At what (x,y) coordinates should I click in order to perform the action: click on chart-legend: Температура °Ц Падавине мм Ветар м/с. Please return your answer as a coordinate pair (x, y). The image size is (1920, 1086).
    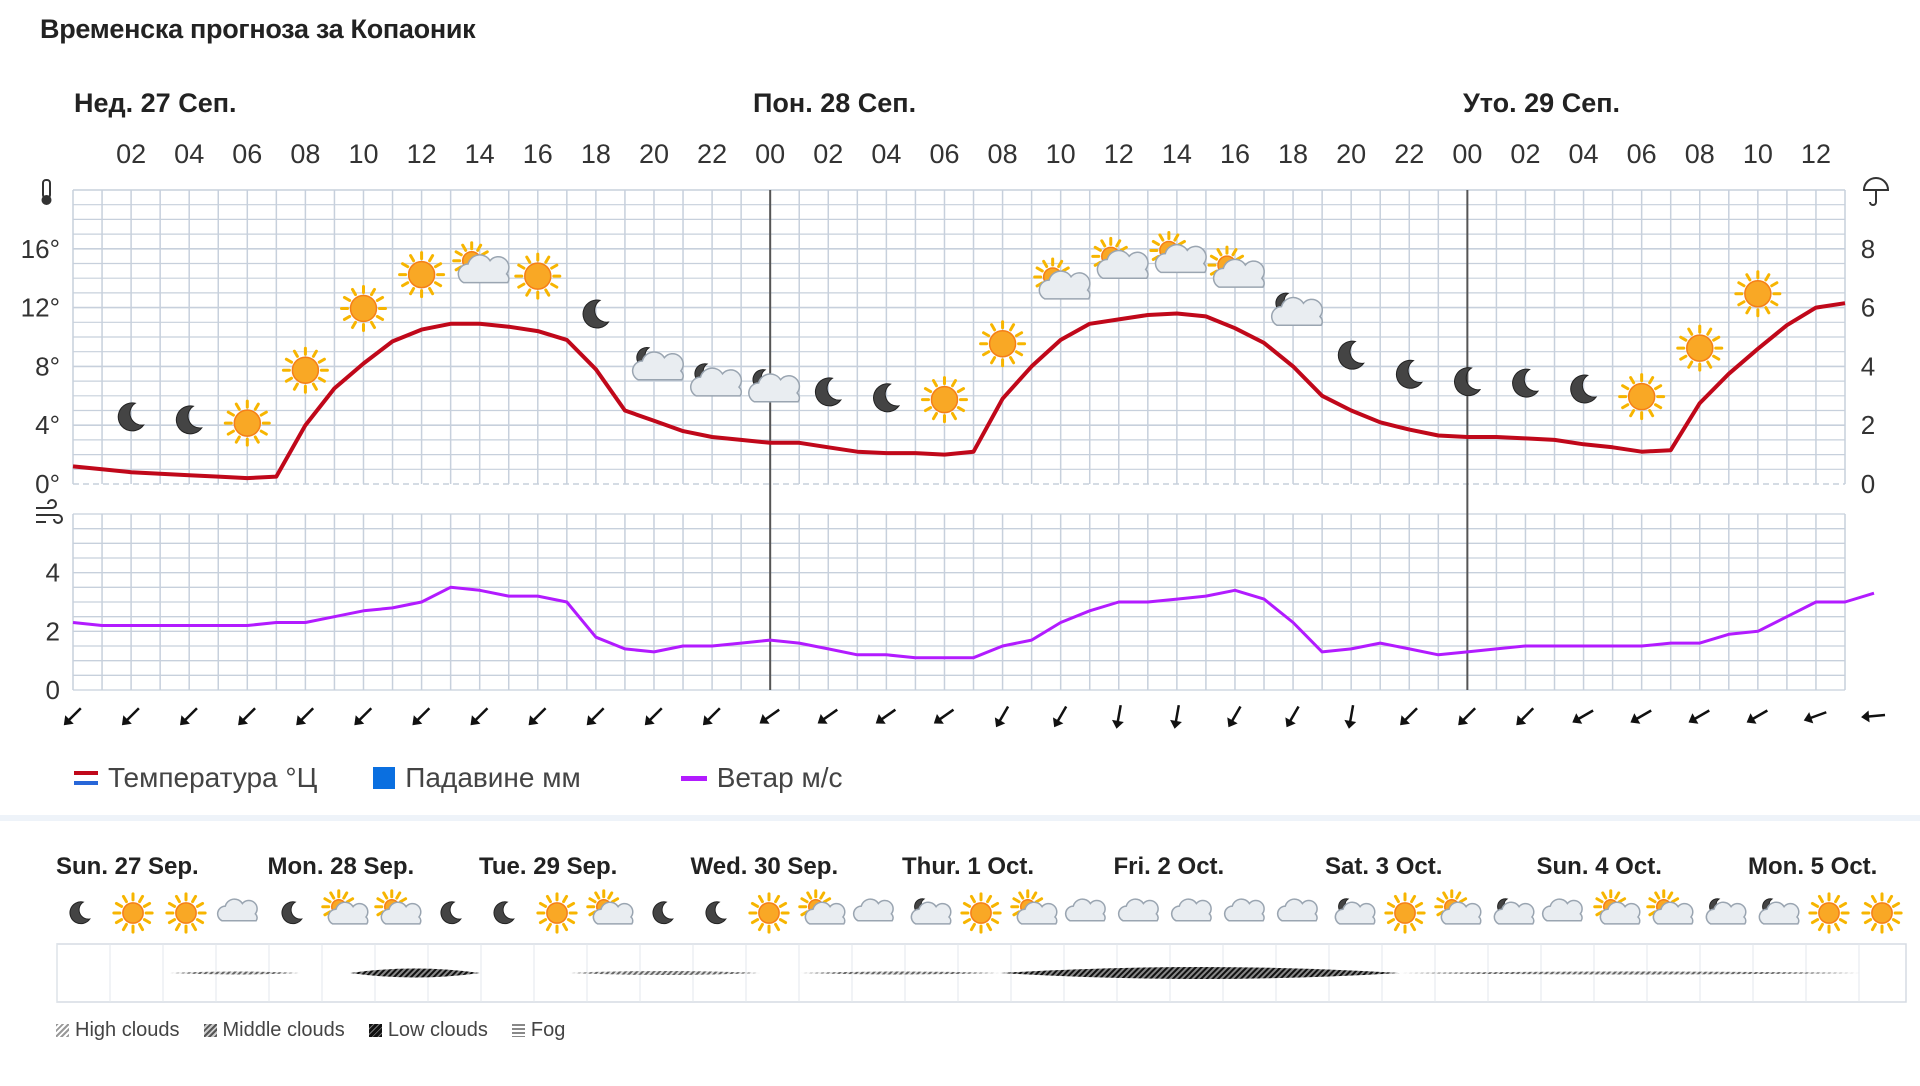
    Looking at the image, I should click on (486, 778).